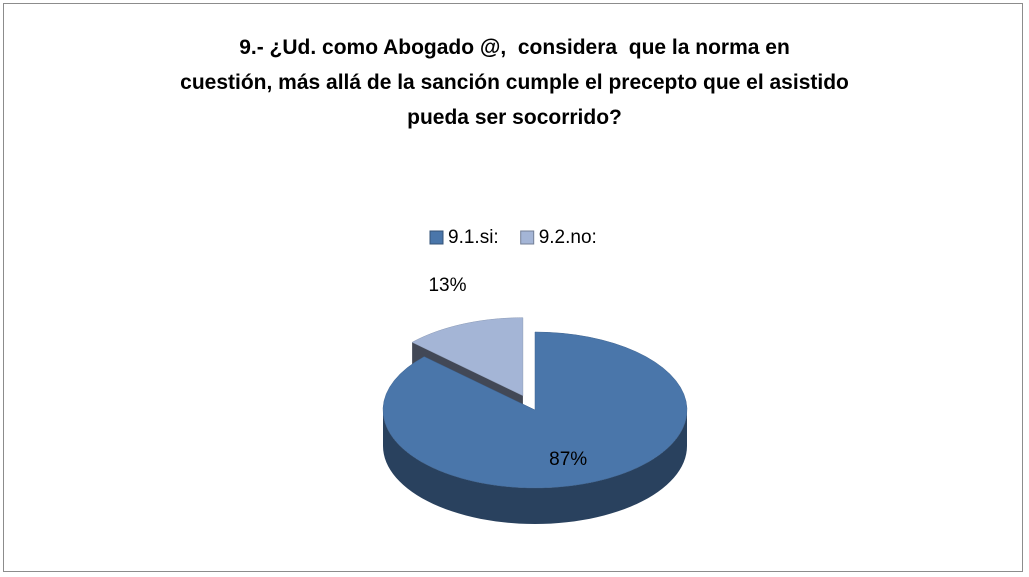 The width and height of the screenshot is (1029, 577). Describe the element at coordinates (568, 237) in the screenshot. I see `legend-label: 9.2.no:` at that location.